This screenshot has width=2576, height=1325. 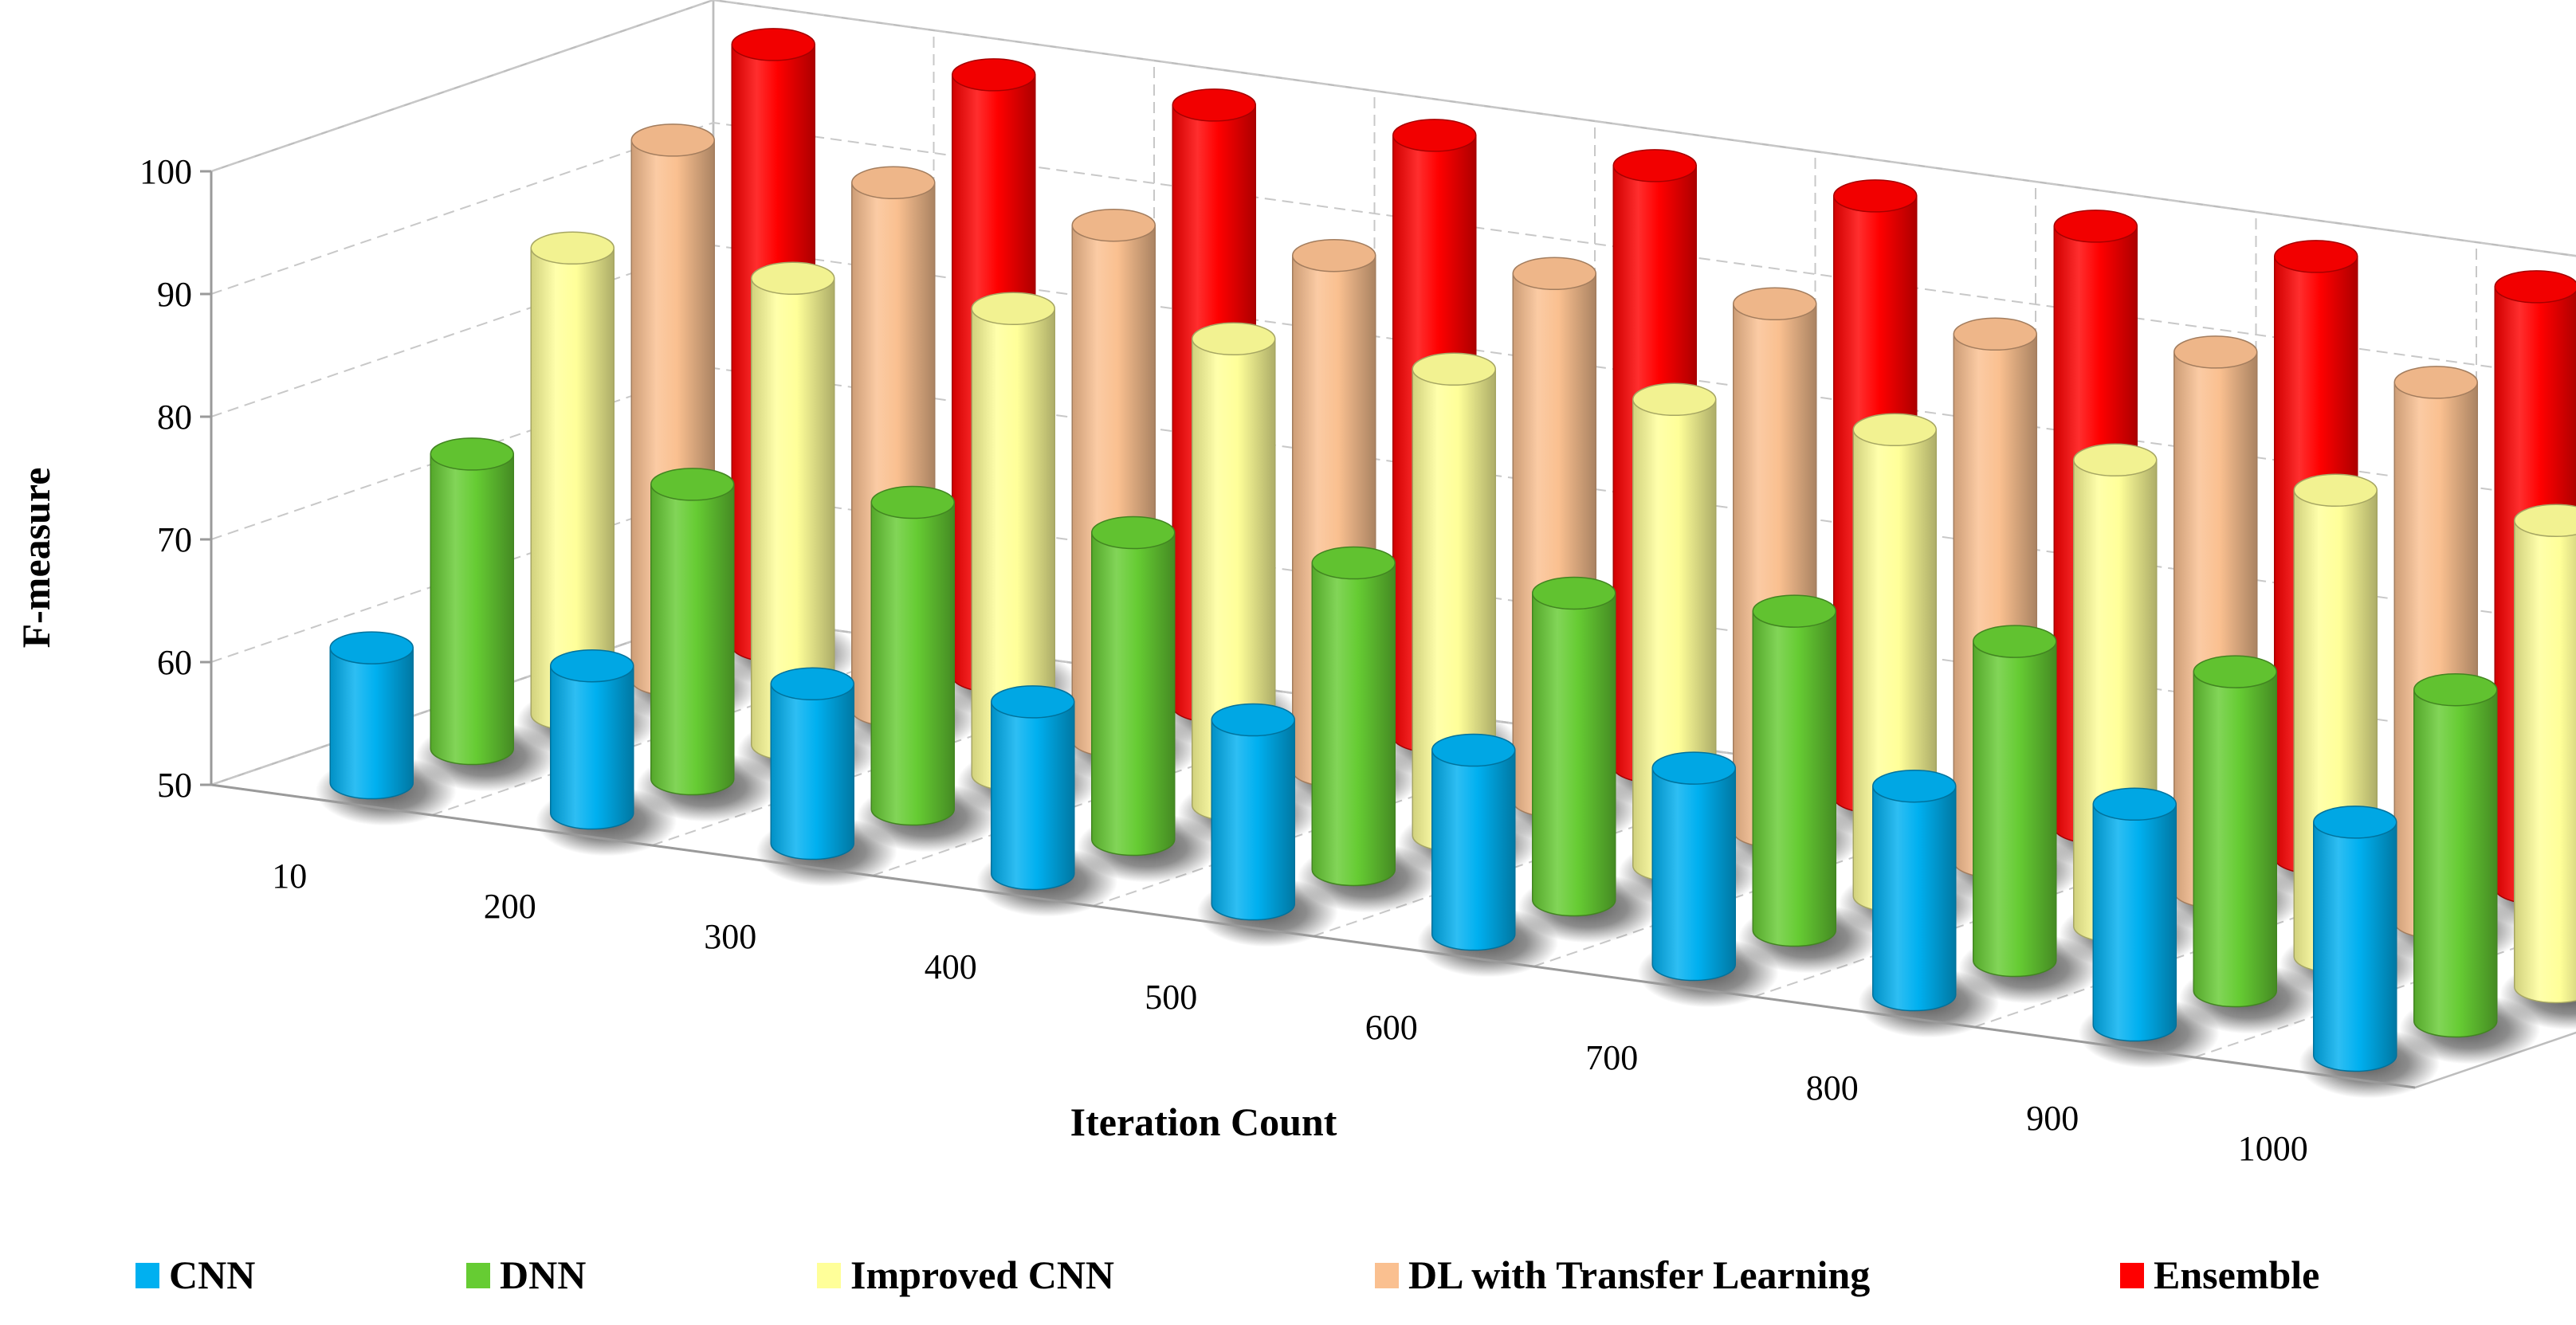 I want to click on y-axis-title: F-measure, so click(x=36, y=558).